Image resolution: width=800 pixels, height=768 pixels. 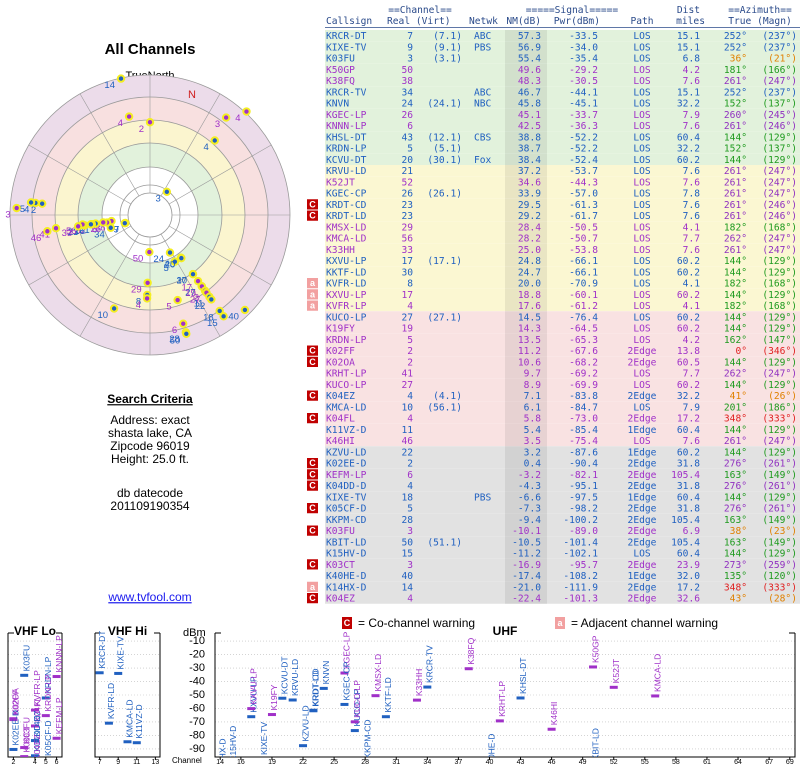 What do you see at coordinates (410, 340) in the screenshot?
I see `cell-real: 5` at bounding box center [410, 340].